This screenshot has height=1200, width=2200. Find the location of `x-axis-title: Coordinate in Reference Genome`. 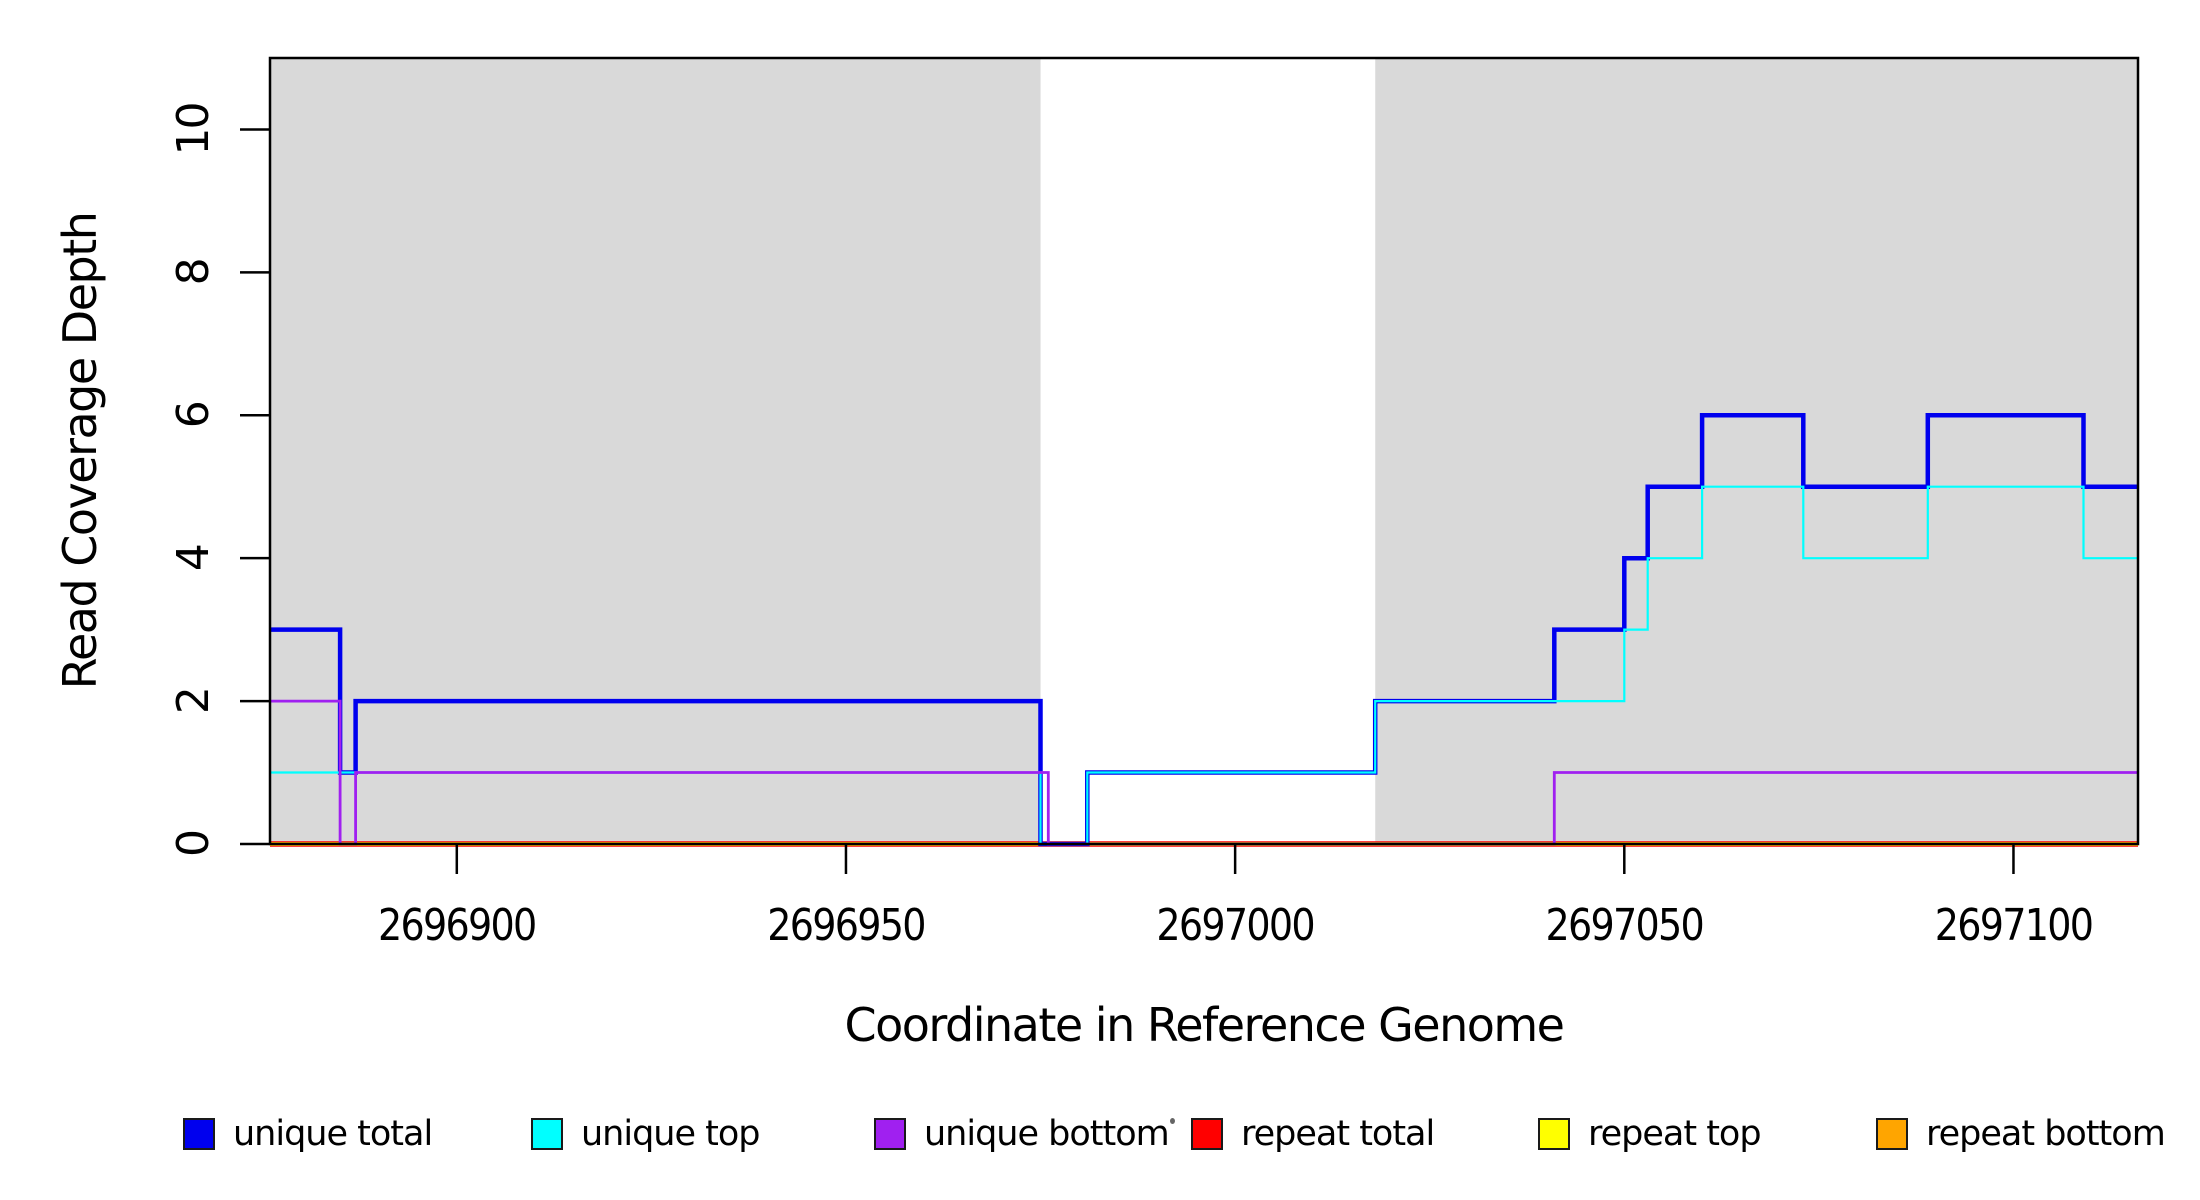

x-axis-title: Coordinate in Reference Genome is located at coordinates (1204, 1025).